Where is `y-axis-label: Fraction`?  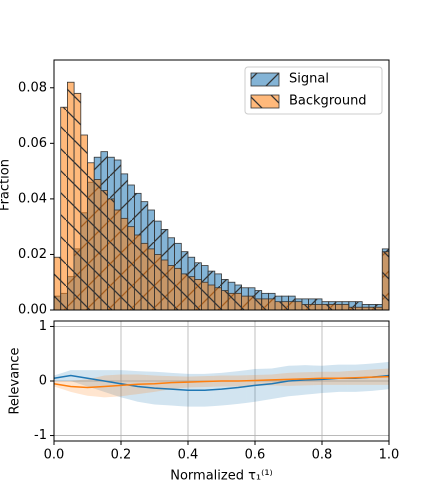
y-axis-label: Fraction is located at coordinates (6, 185).